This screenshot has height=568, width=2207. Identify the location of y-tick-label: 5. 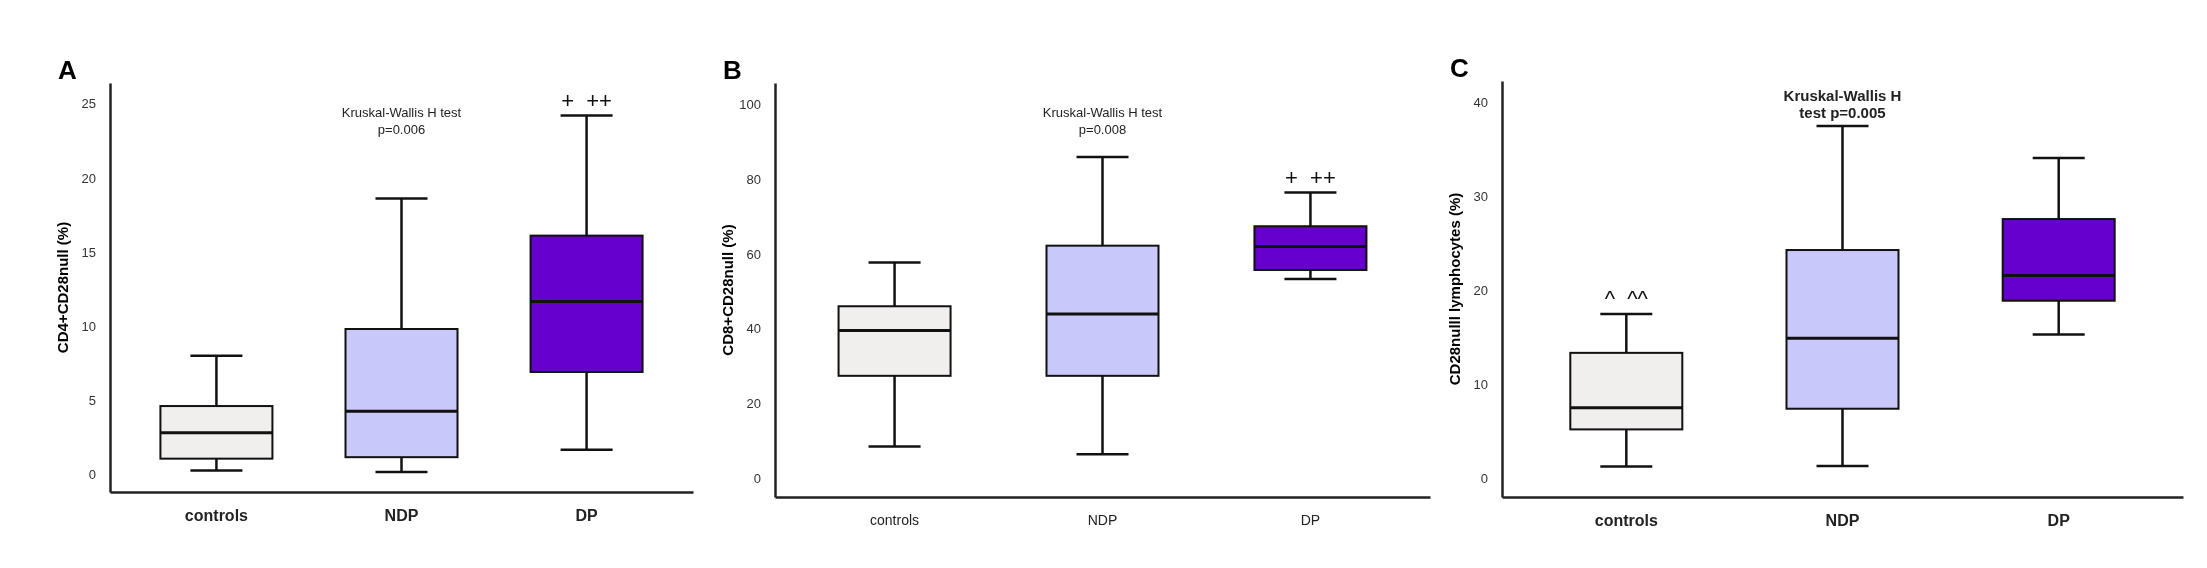
(92, 400).